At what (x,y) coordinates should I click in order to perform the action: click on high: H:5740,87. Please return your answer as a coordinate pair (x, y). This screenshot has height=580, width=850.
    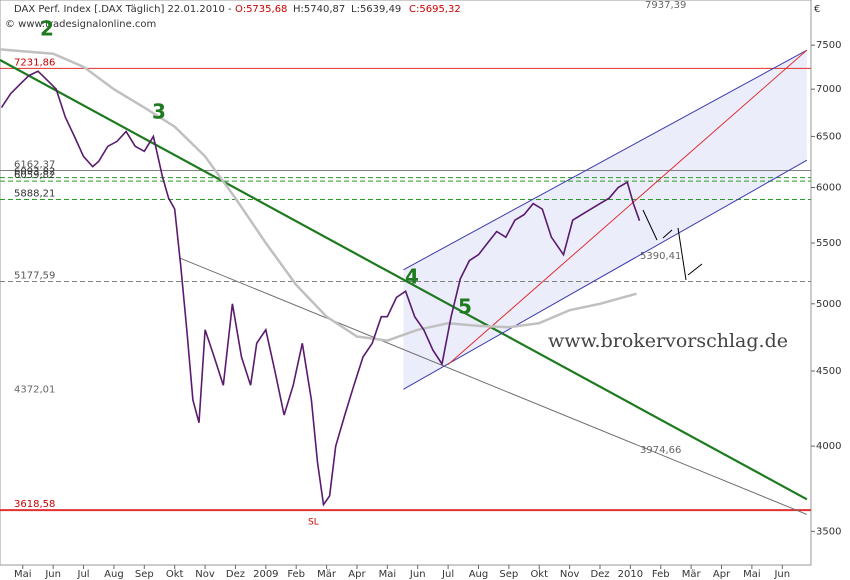
    Looking at the image, I should click on (319, 9).